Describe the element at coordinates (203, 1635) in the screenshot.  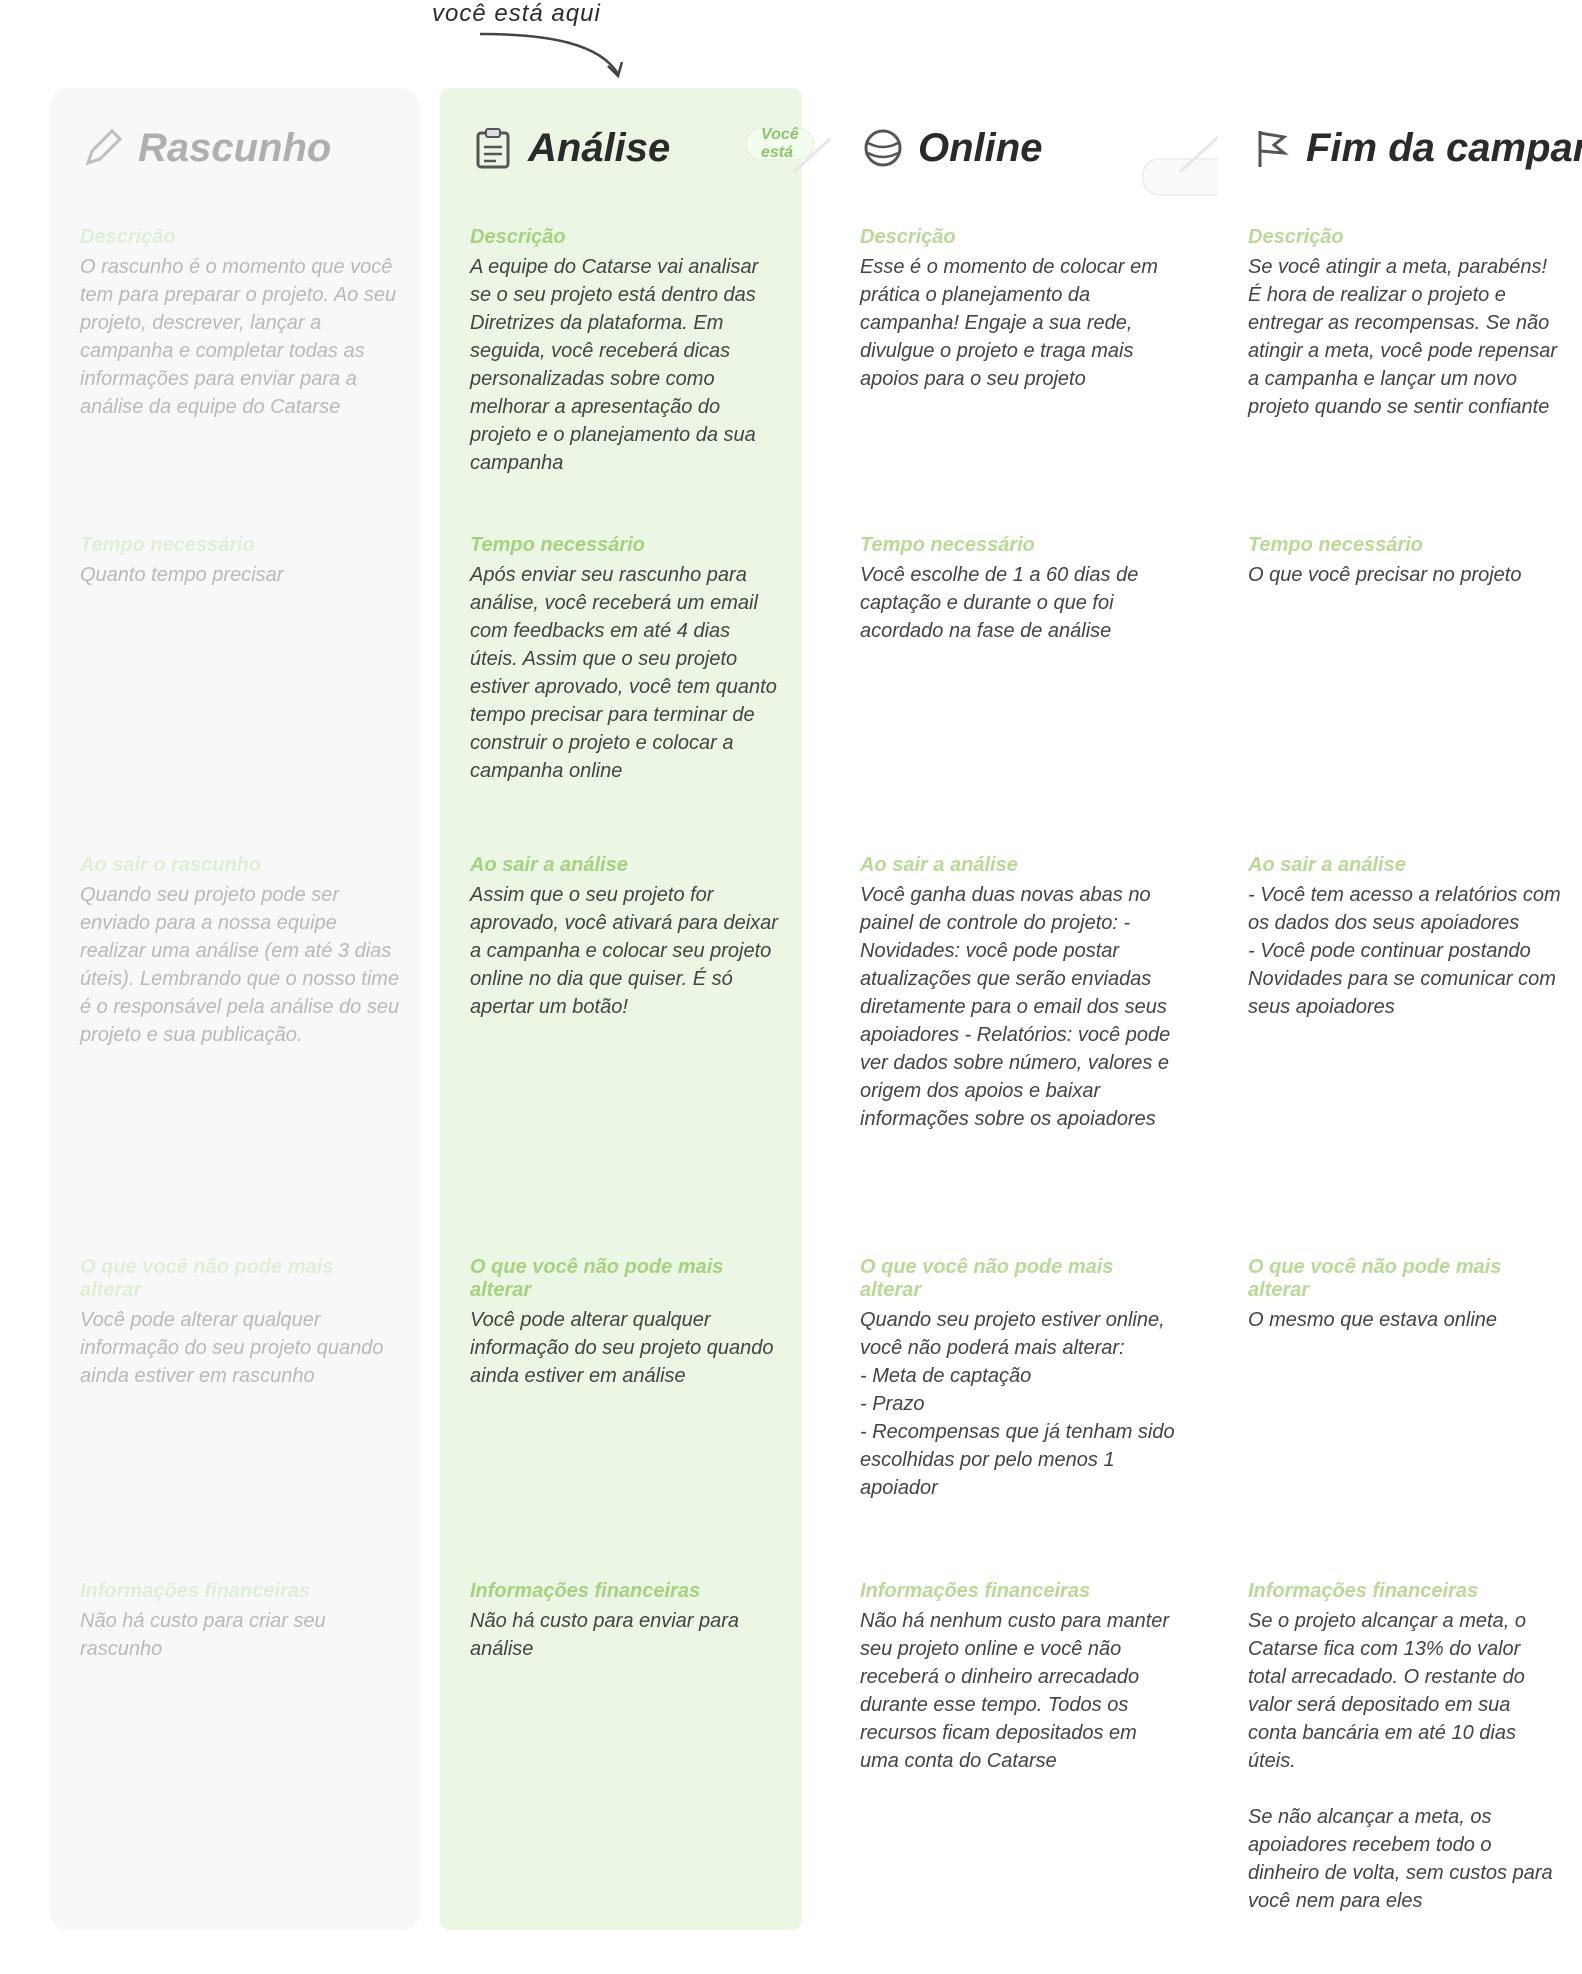
I see `section-text: Não há custo para criar seu rascunho` at that location.